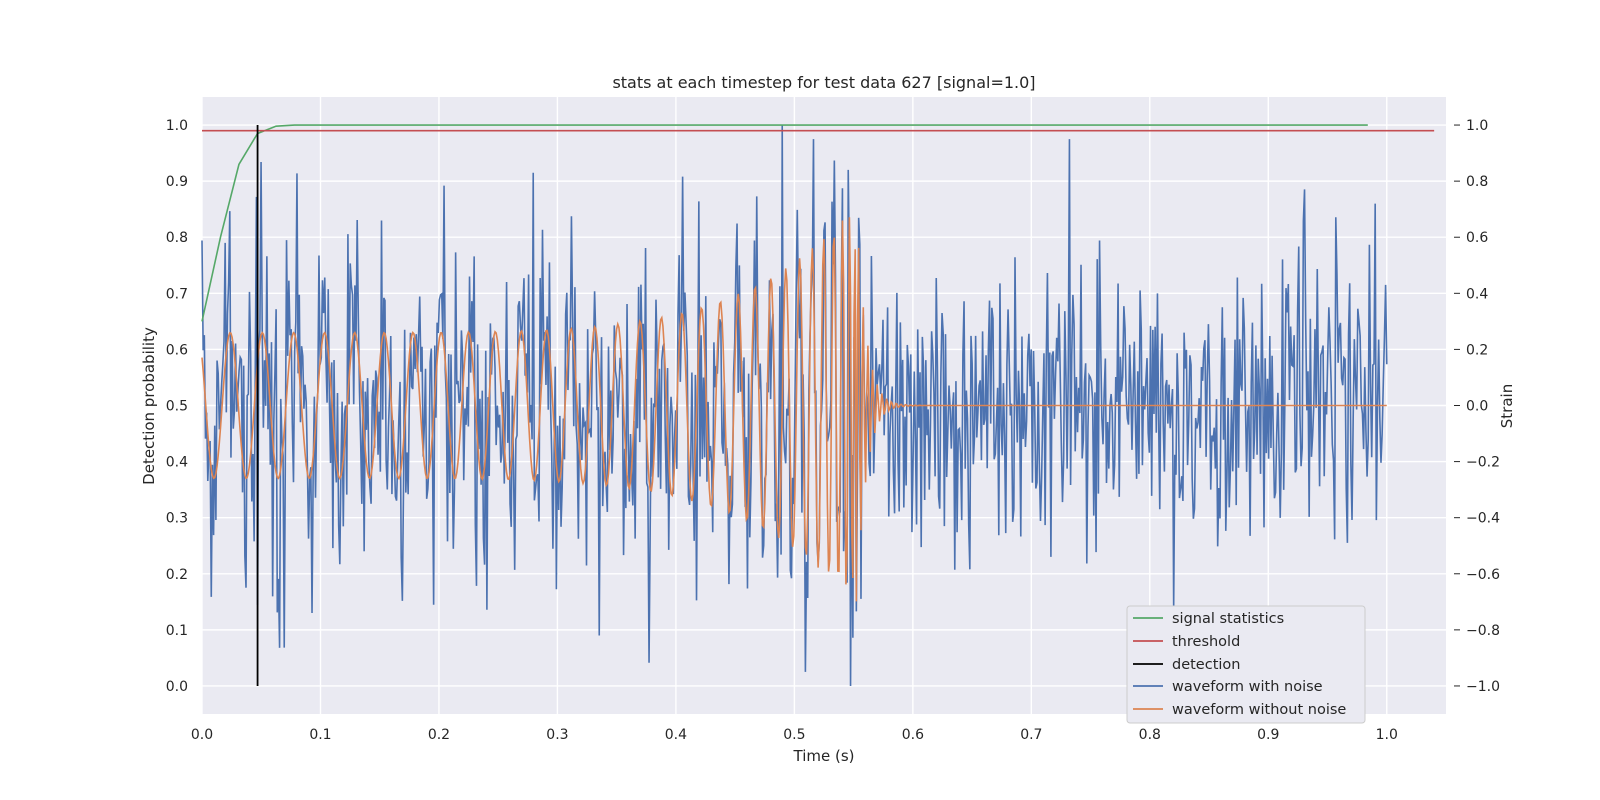 This screenshot has width=1600, height=800. What do you see at coordinates (177, 575) in the screenshot?
I see `y-left-tick-label: 0.2` at bounding box center [177, 575].